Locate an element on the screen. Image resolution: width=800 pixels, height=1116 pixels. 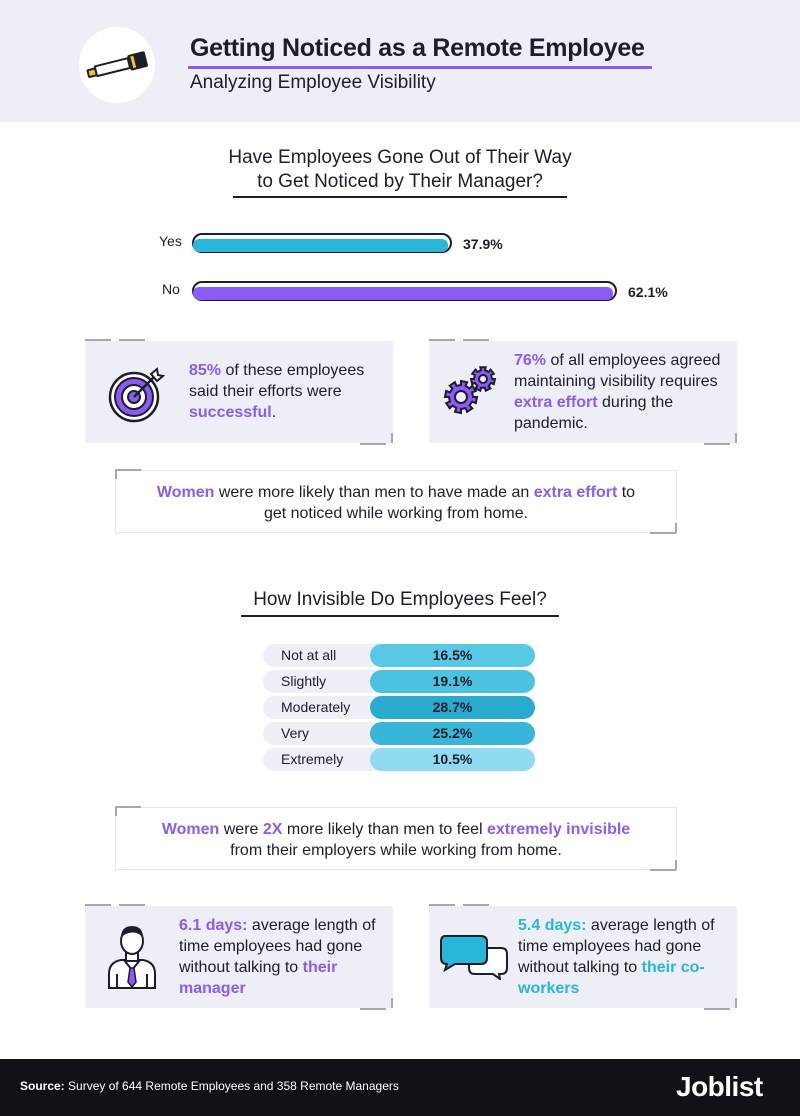
chart1-title-line2: to Get Noticed by Their Manager? is located at coordinates (400, 181).